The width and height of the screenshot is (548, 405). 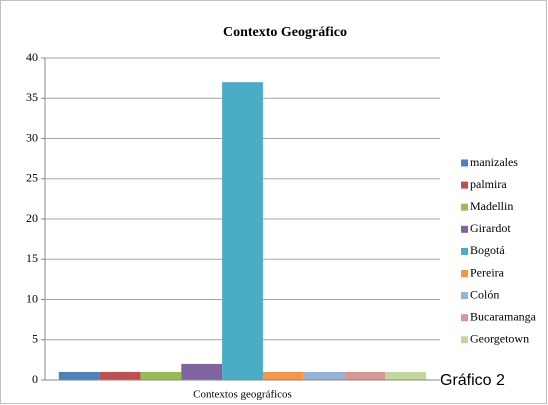 What do you see at coordinates (32, 258) in the screenshot?
I see `y-tick-label: 15` at bounding box center [32, 258].